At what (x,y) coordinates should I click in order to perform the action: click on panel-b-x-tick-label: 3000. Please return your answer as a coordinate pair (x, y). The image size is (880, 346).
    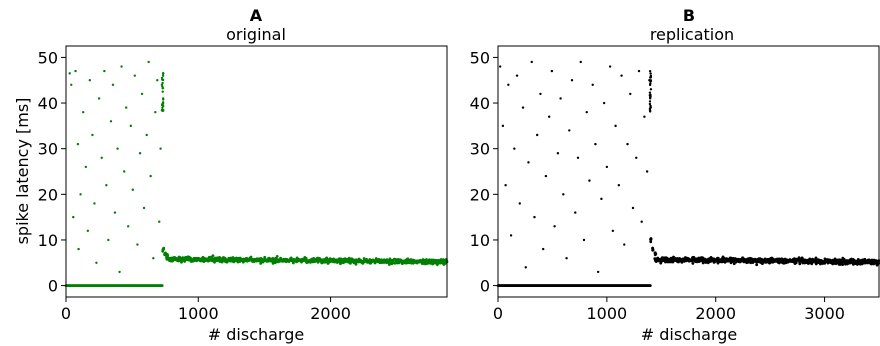
    Looking at the image, I should click on (824, 313).